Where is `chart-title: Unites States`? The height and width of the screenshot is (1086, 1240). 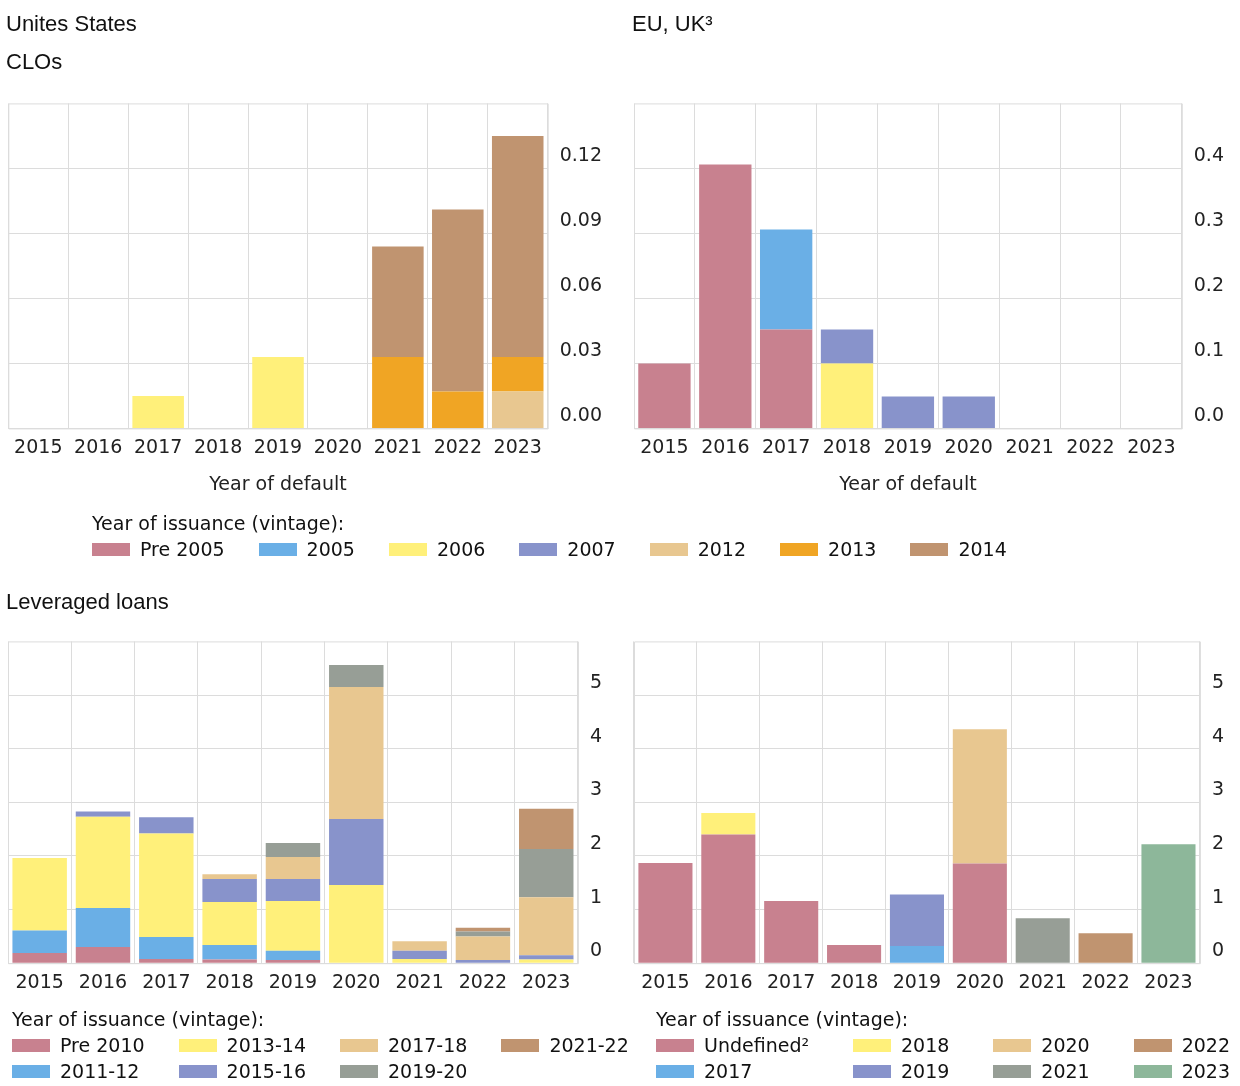 chart-title: Unites States is located at coordinates (71, 23).